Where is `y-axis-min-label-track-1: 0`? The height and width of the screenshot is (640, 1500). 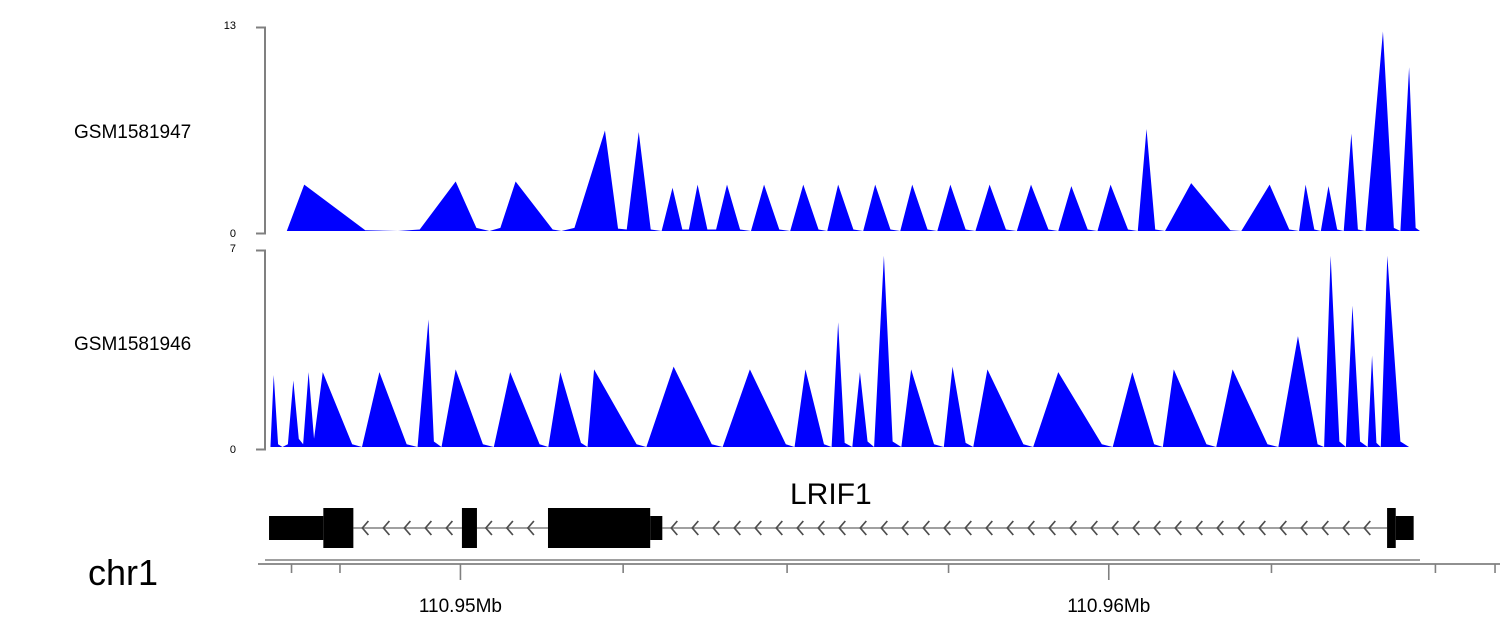
y-axis-min-label-track-1: 0 is located at coordinates (232, 234).